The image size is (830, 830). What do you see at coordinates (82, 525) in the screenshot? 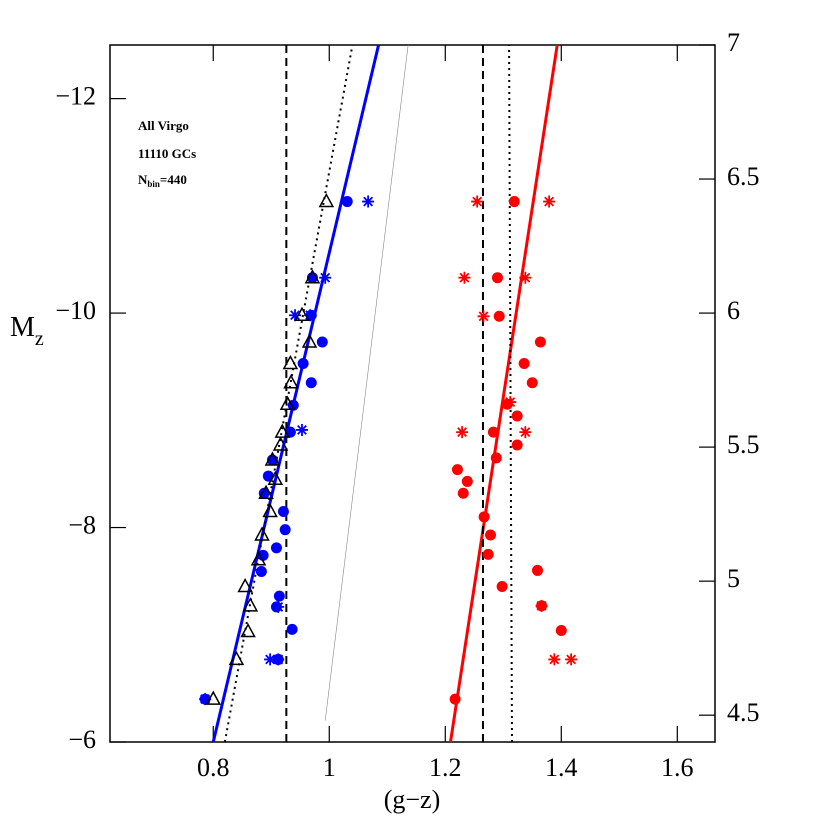
I see `y-tick-label: −8` at bounding box center [82, 525].